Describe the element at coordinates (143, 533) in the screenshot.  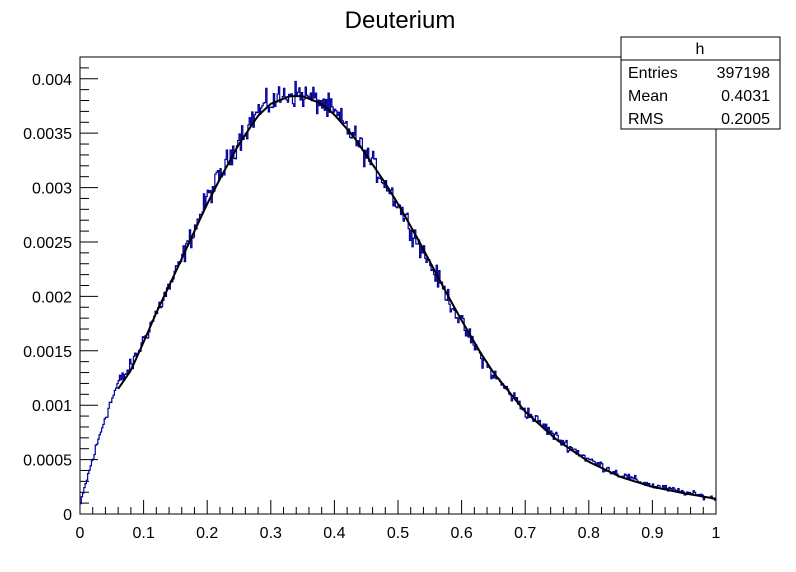
I see `x-tick-label: 0.1` at that location.